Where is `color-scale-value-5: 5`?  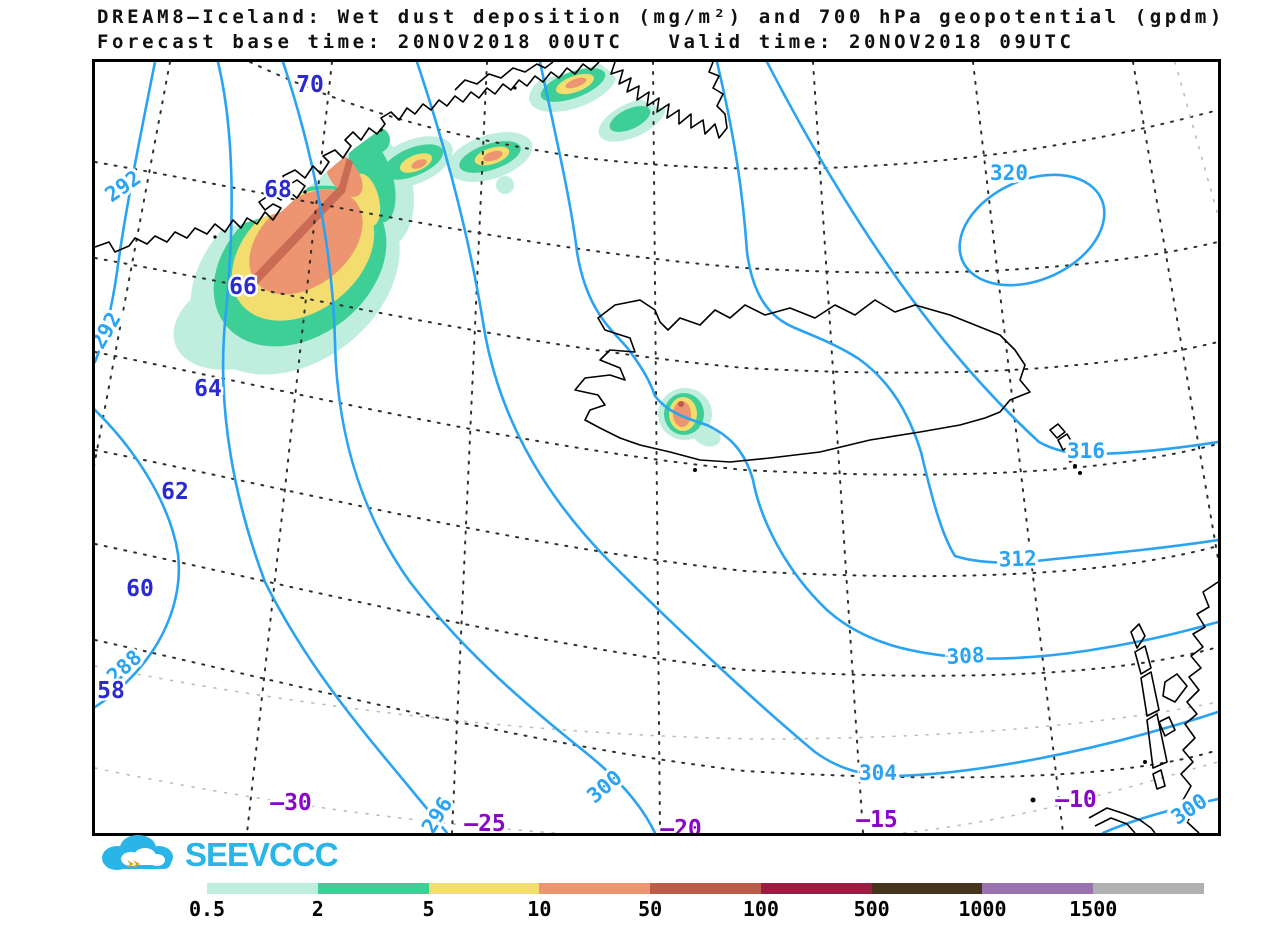 color-scale-value-5: 5 is located at coordinates (428, 909).